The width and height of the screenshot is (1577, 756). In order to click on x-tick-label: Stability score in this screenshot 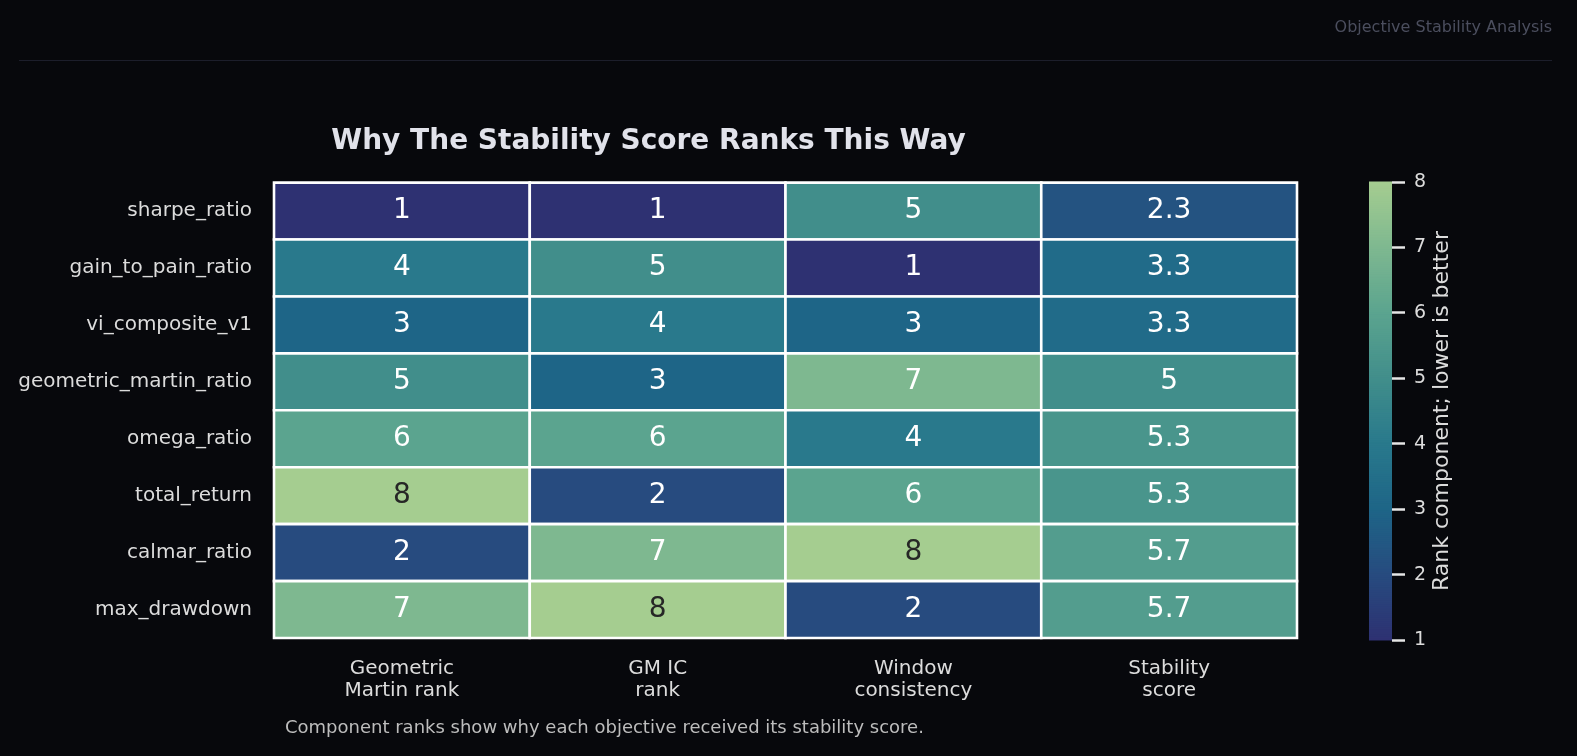, I will do `click(1169, 678)`.